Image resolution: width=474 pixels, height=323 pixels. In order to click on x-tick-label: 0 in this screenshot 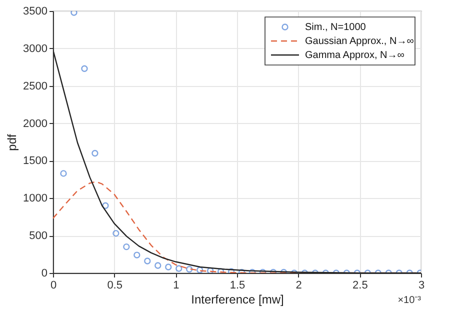, I will do `click(53, 286)`.